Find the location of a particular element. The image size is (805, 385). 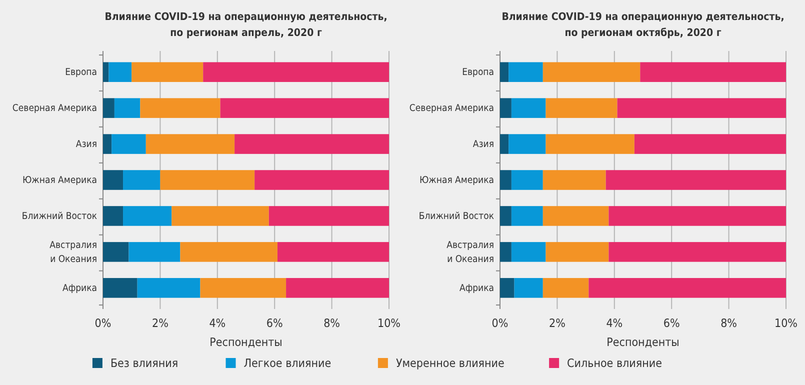

legend-label: Умеренное влияние is located at coordinates (450, 363).